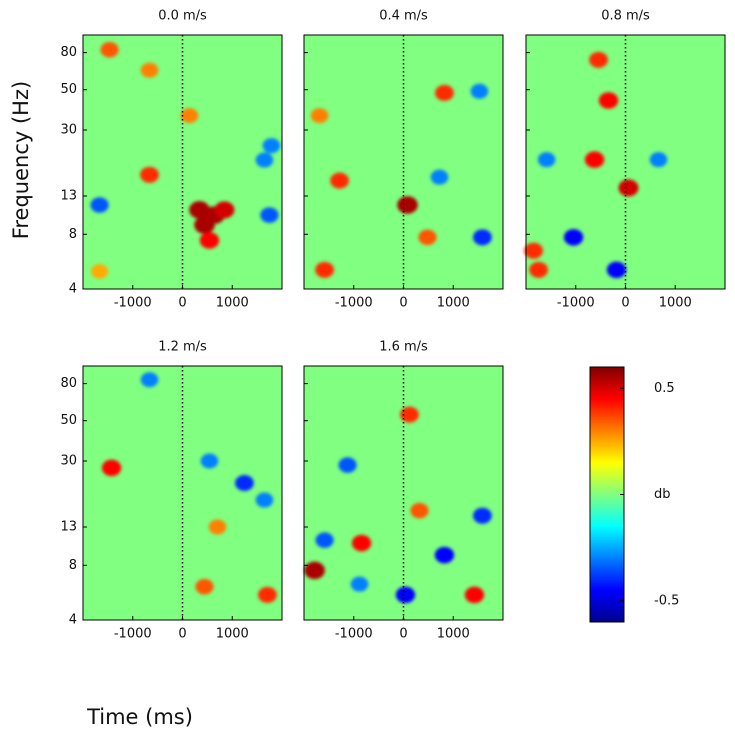 The width and height of the screenshot is (735, 738). Describe the element at coordinates (182, 16) in the screenshot. I see `panel-title: 0.0 m/s` at that location.